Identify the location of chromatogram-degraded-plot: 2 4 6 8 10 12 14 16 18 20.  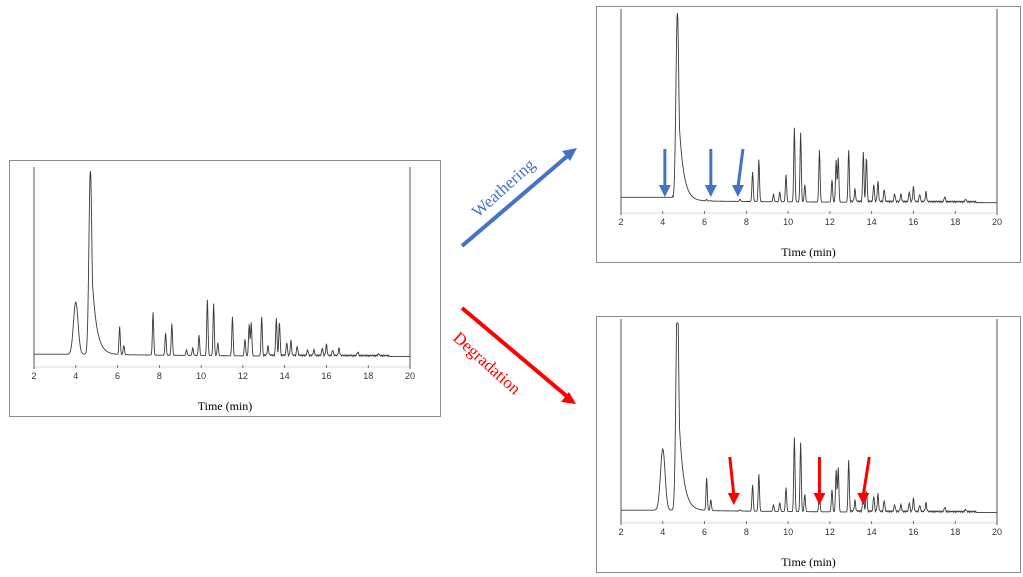
(810, 428).